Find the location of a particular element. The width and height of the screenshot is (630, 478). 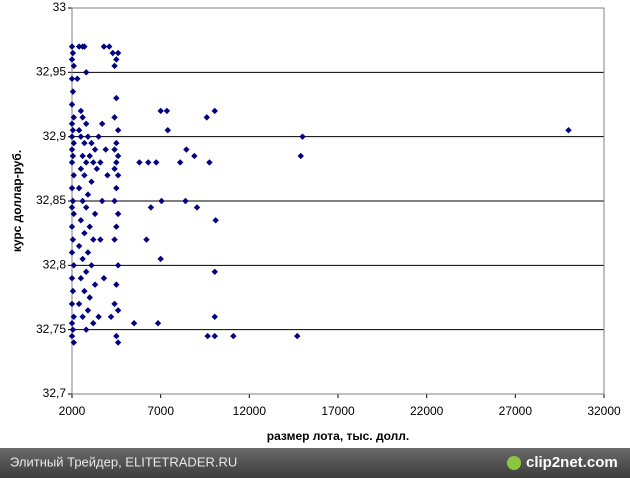

y-tick-label: 32,85 is located at coordinates (51, 200).